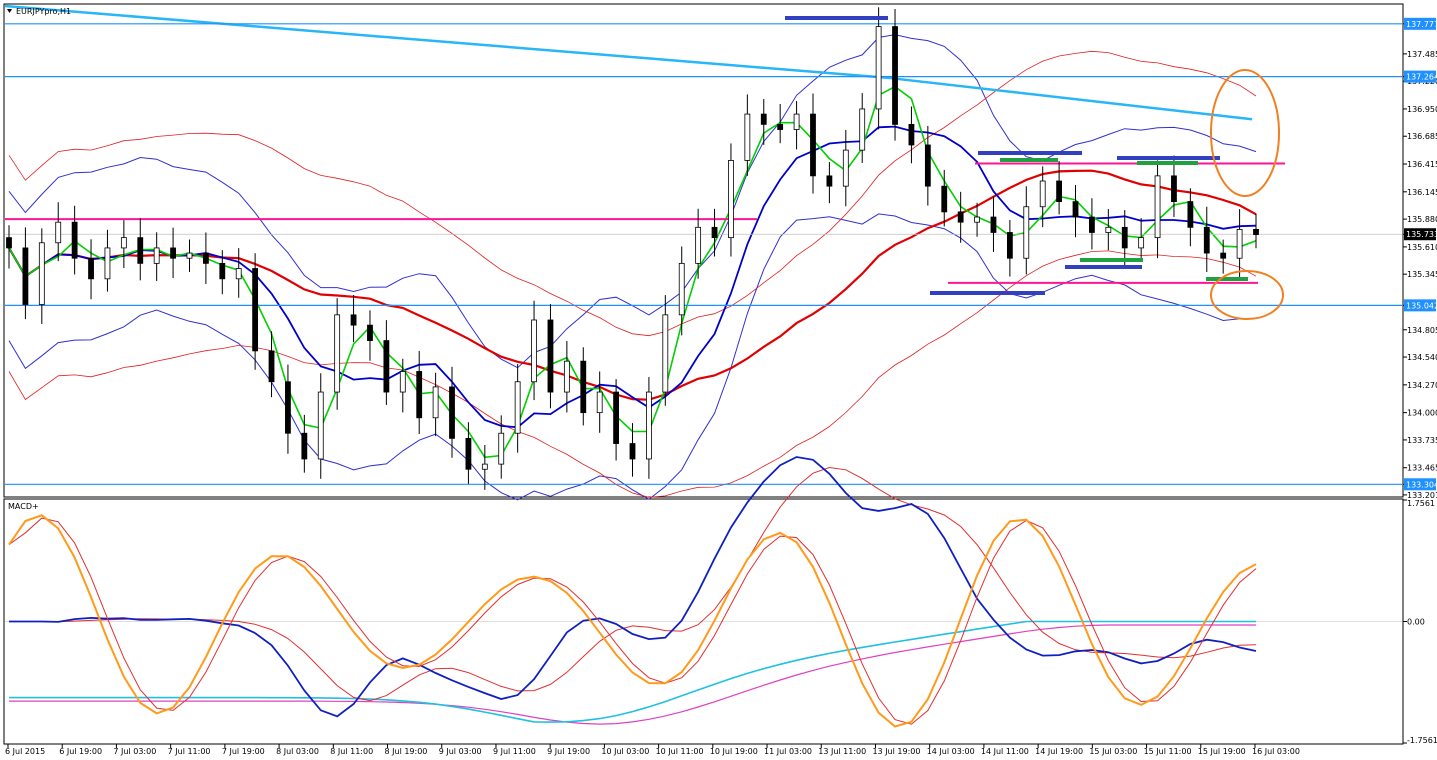 The width and height of the screenshot is (1437, 760). What do you see at coordinates (680, 751) in the screenshot?
I see `time-tick-label: 10 Jul 11:00` at bounding box center [680, 751].